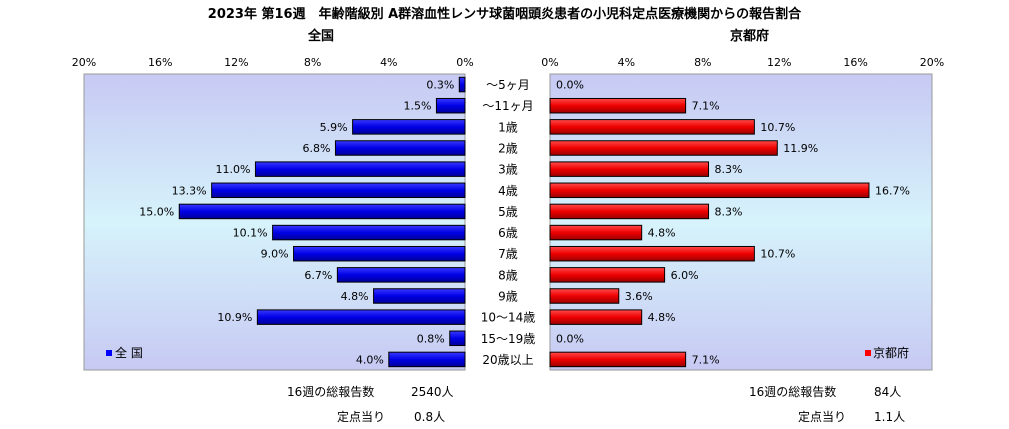 The height and width of the screenshot is (429, 1009). Describe the element at coordinates (855, 62) in the screenshot. I see `right-tick-label: 16%` at that location.